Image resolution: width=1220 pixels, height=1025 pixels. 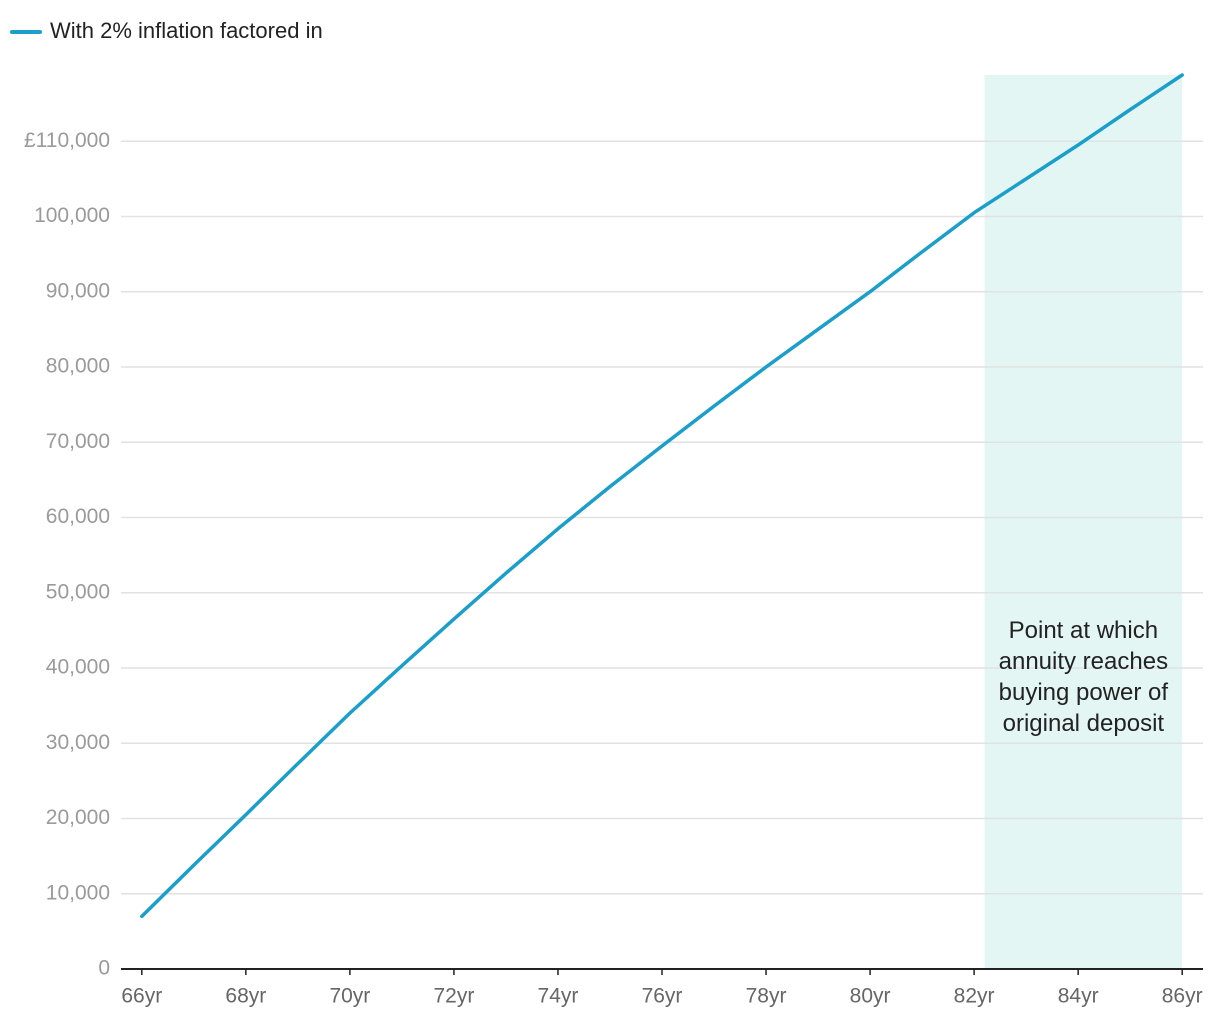 I want to click on x-tick-label: 68yr, so click(x=245, y=996).